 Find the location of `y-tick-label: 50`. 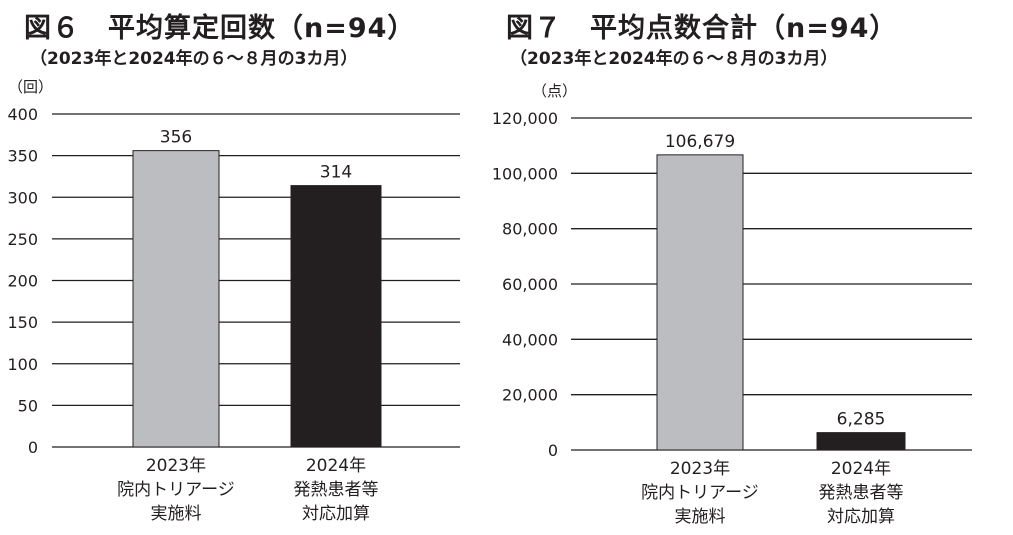

y-tick-label: 50 is located at coordinates (28, 405).